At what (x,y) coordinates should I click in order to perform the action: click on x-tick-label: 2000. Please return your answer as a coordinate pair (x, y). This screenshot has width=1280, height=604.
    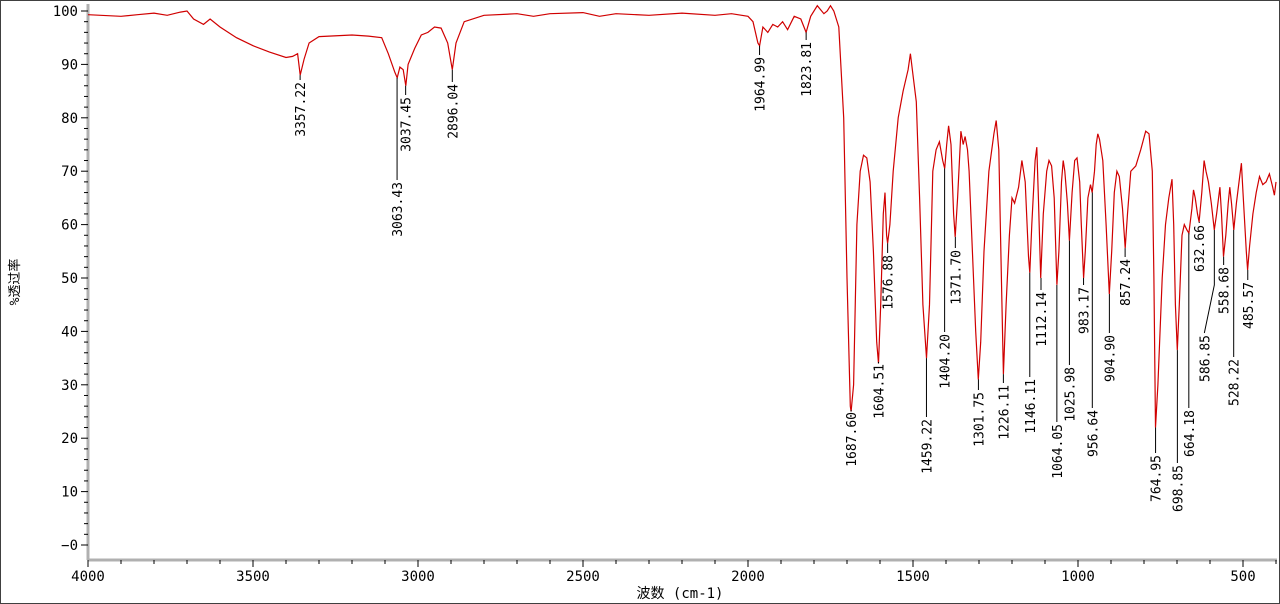
    Looking at the image, I should click on (748, 577).